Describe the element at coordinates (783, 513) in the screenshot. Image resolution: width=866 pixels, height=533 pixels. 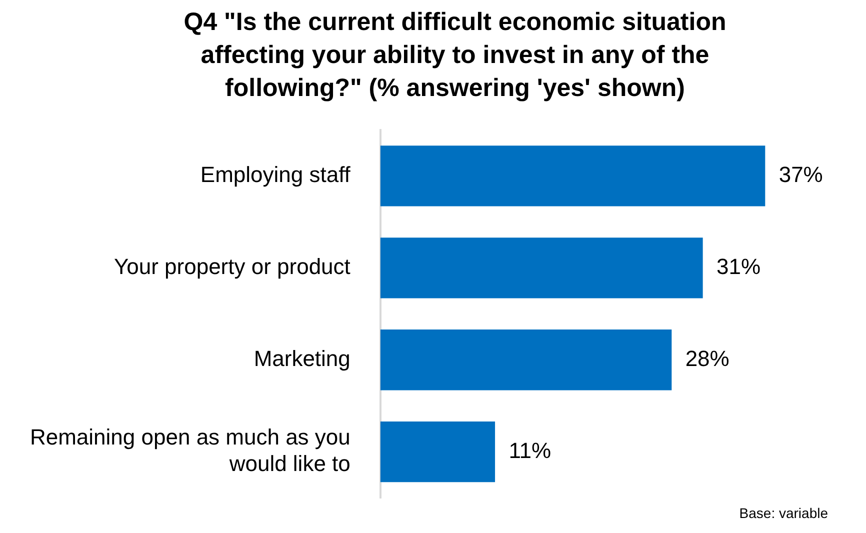
I see `text: Base: variable` at that location.